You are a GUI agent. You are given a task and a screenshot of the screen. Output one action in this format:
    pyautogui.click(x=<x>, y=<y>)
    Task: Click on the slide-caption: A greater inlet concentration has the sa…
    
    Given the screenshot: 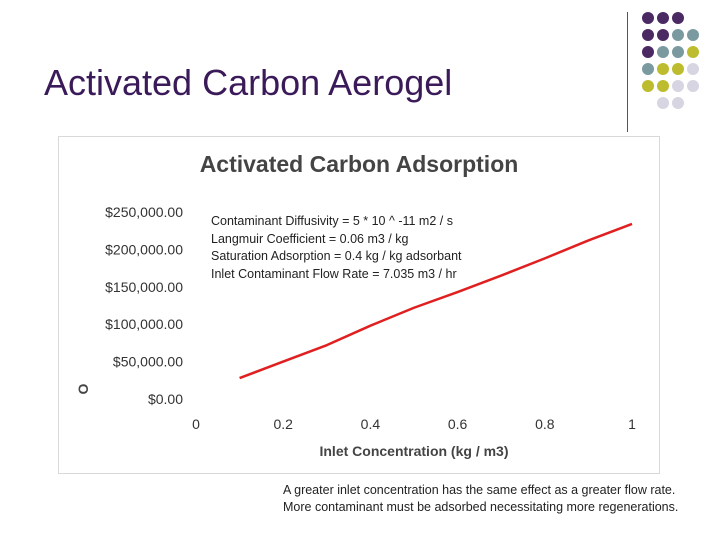 What is the action you would take?
    pyautogui.click(x=481, y=498)
    